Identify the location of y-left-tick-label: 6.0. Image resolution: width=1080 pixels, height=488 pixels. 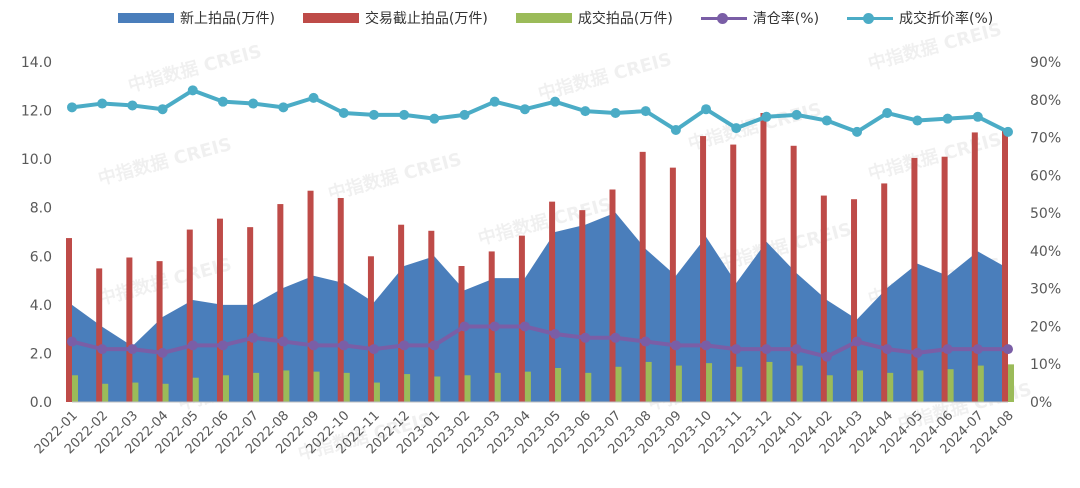
(41, 257).